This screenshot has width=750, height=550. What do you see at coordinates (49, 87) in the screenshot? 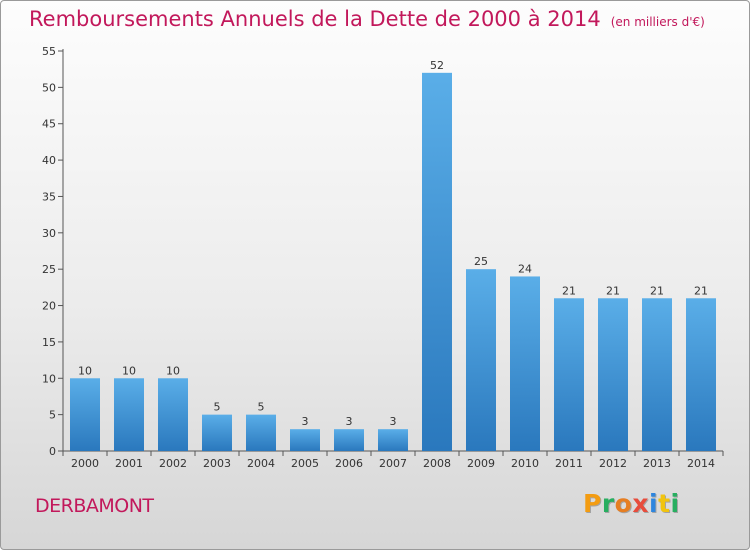
I see `y-tick-label: 50` at bounding box center [49, 87].